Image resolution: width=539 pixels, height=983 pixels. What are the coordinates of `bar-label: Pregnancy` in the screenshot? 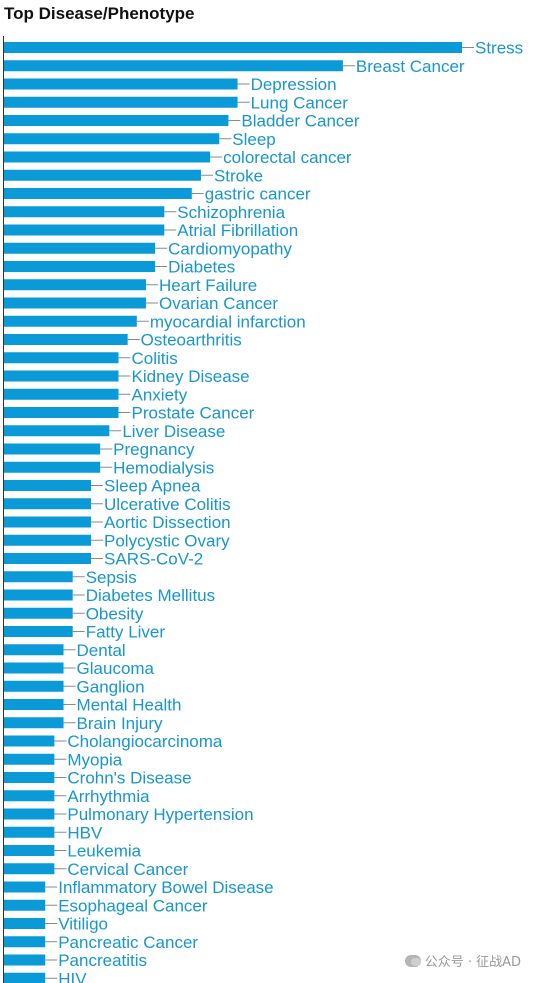 It's located at (154, 449).